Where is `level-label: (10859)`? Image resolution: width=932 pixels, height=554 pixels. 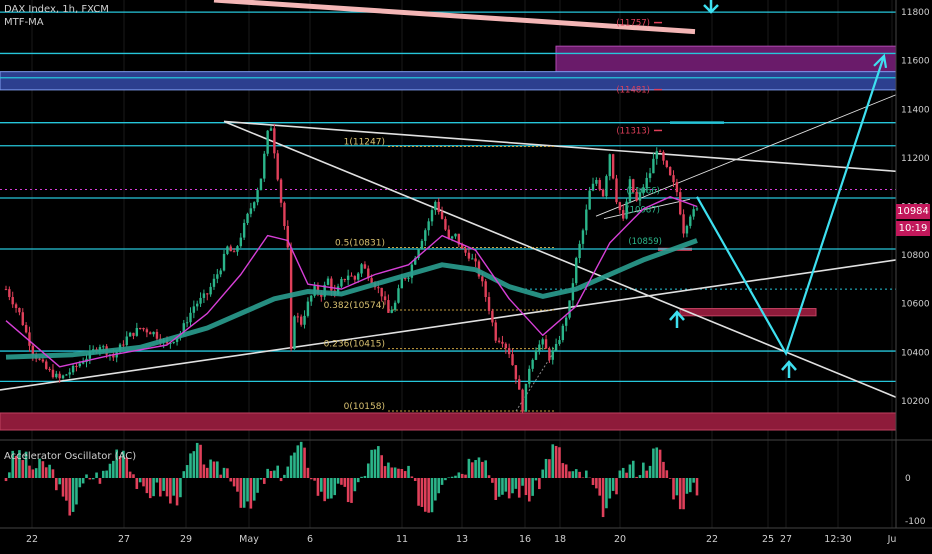
level-label: (10859) is located at coordinates (645, 242).